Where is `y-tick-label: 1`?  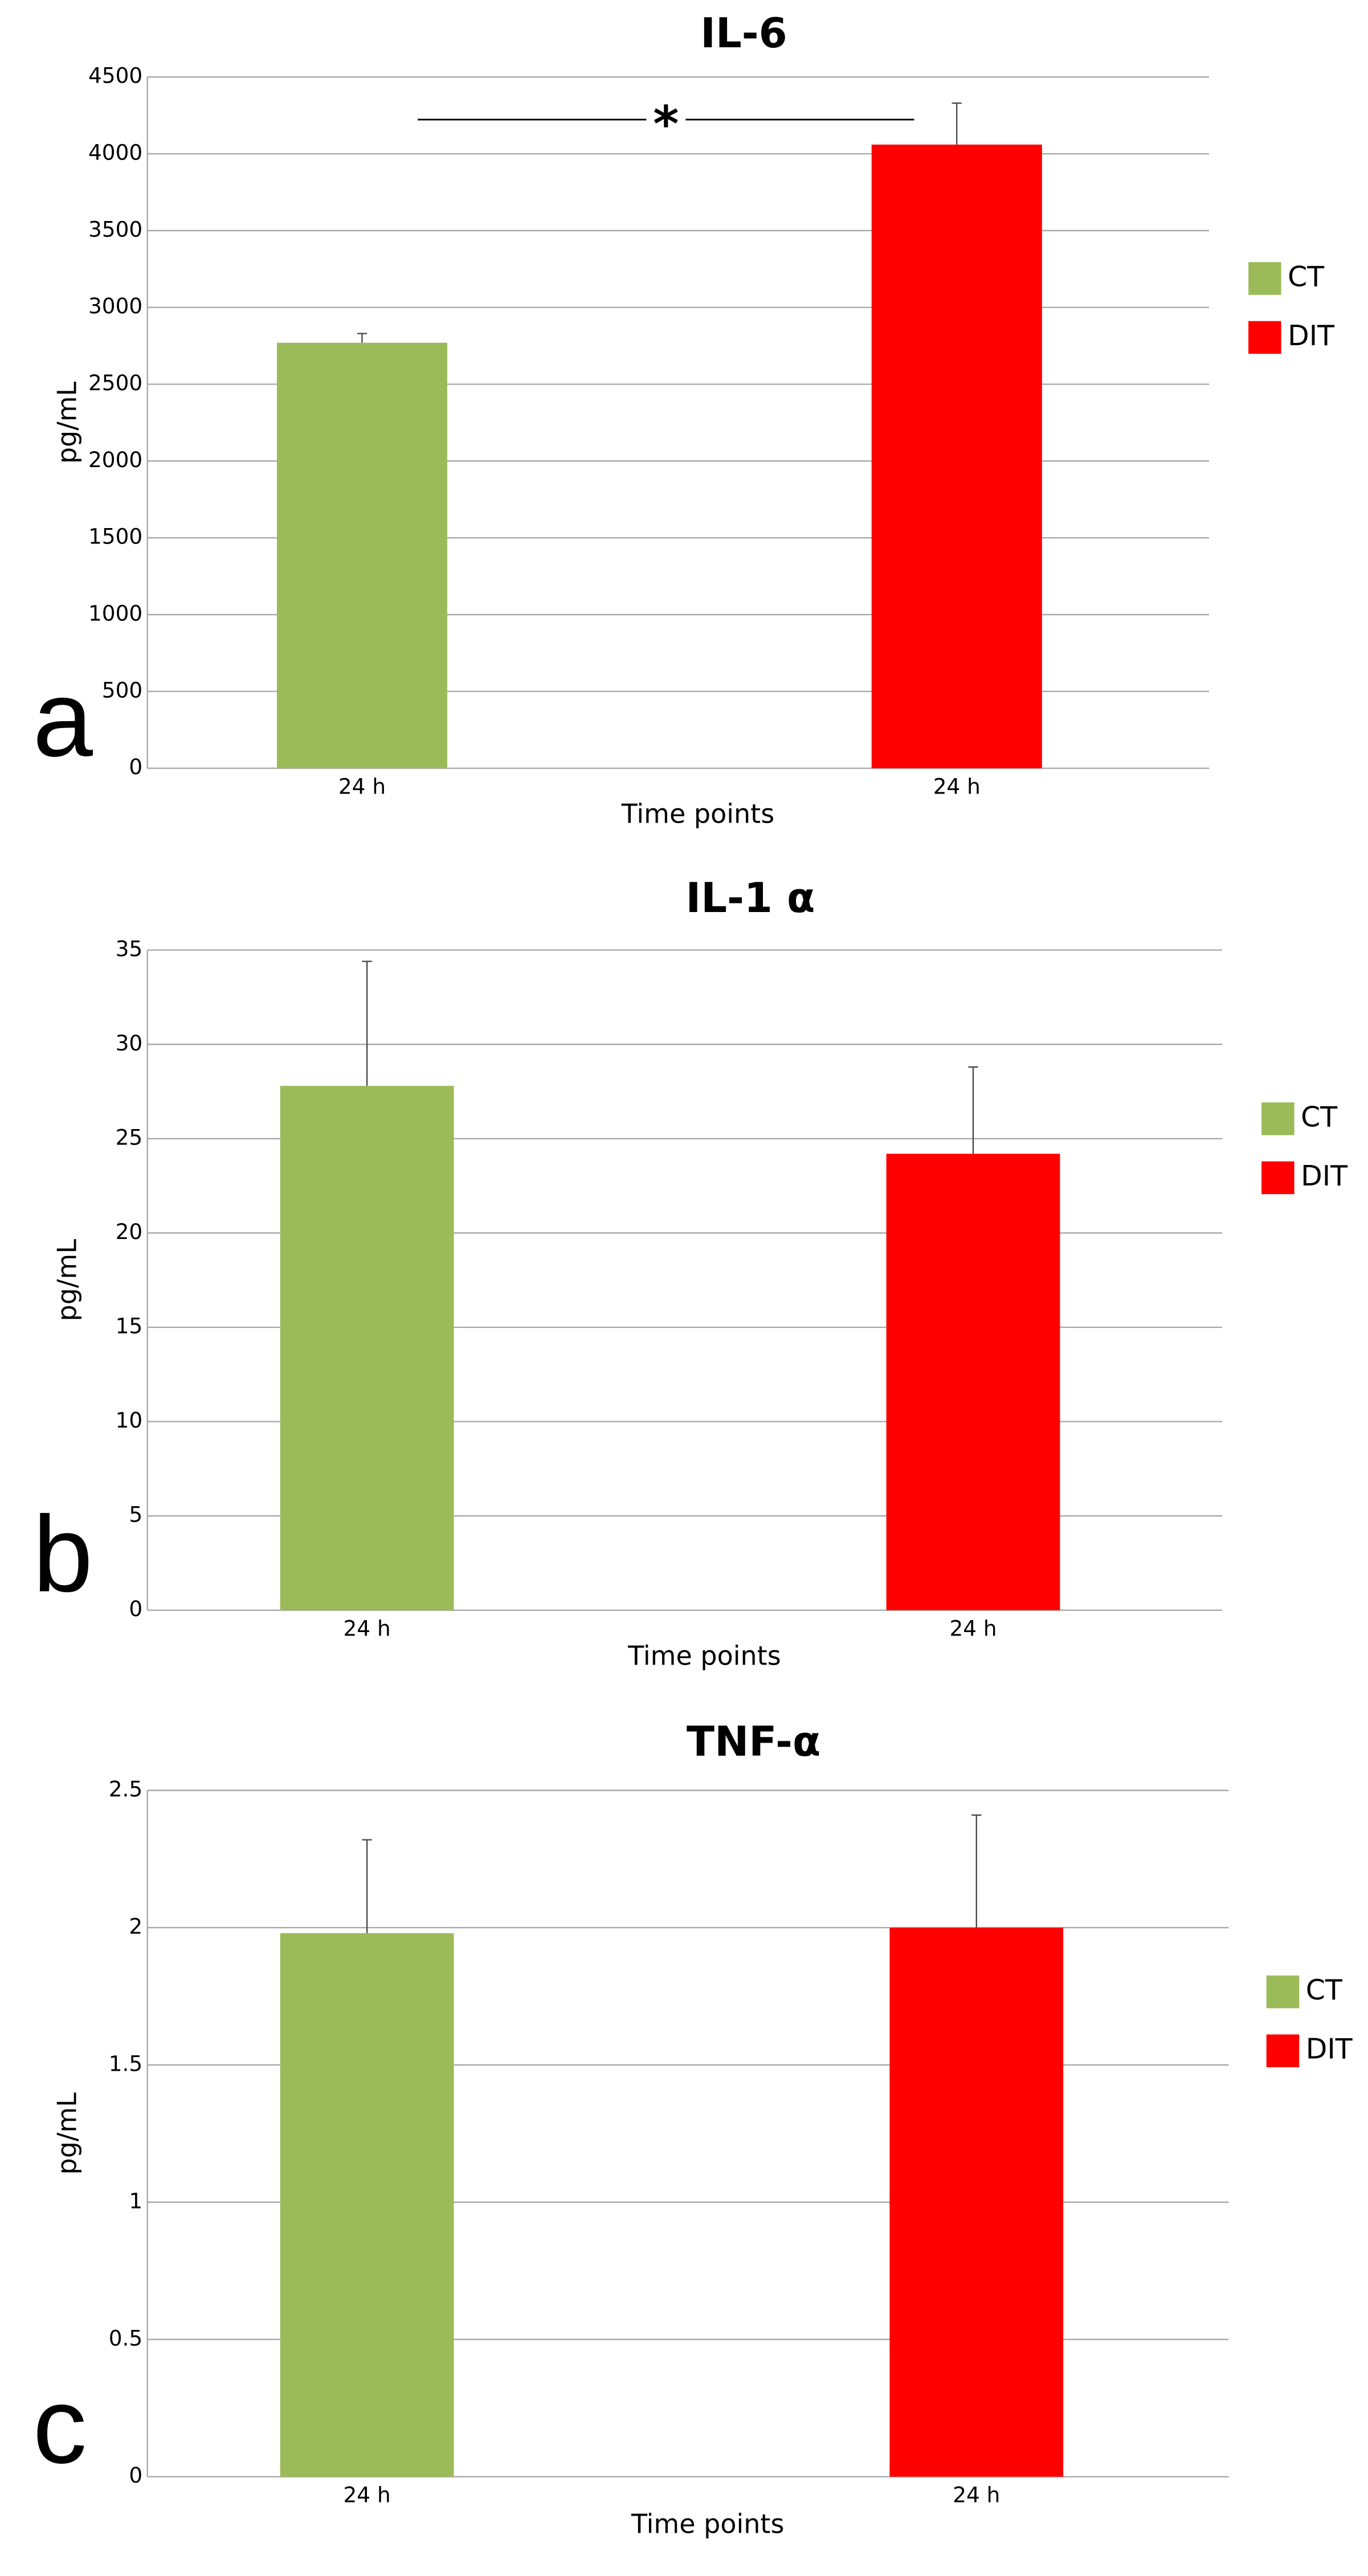 y-tick-label: 1 is located at coordinates (135, 2200).